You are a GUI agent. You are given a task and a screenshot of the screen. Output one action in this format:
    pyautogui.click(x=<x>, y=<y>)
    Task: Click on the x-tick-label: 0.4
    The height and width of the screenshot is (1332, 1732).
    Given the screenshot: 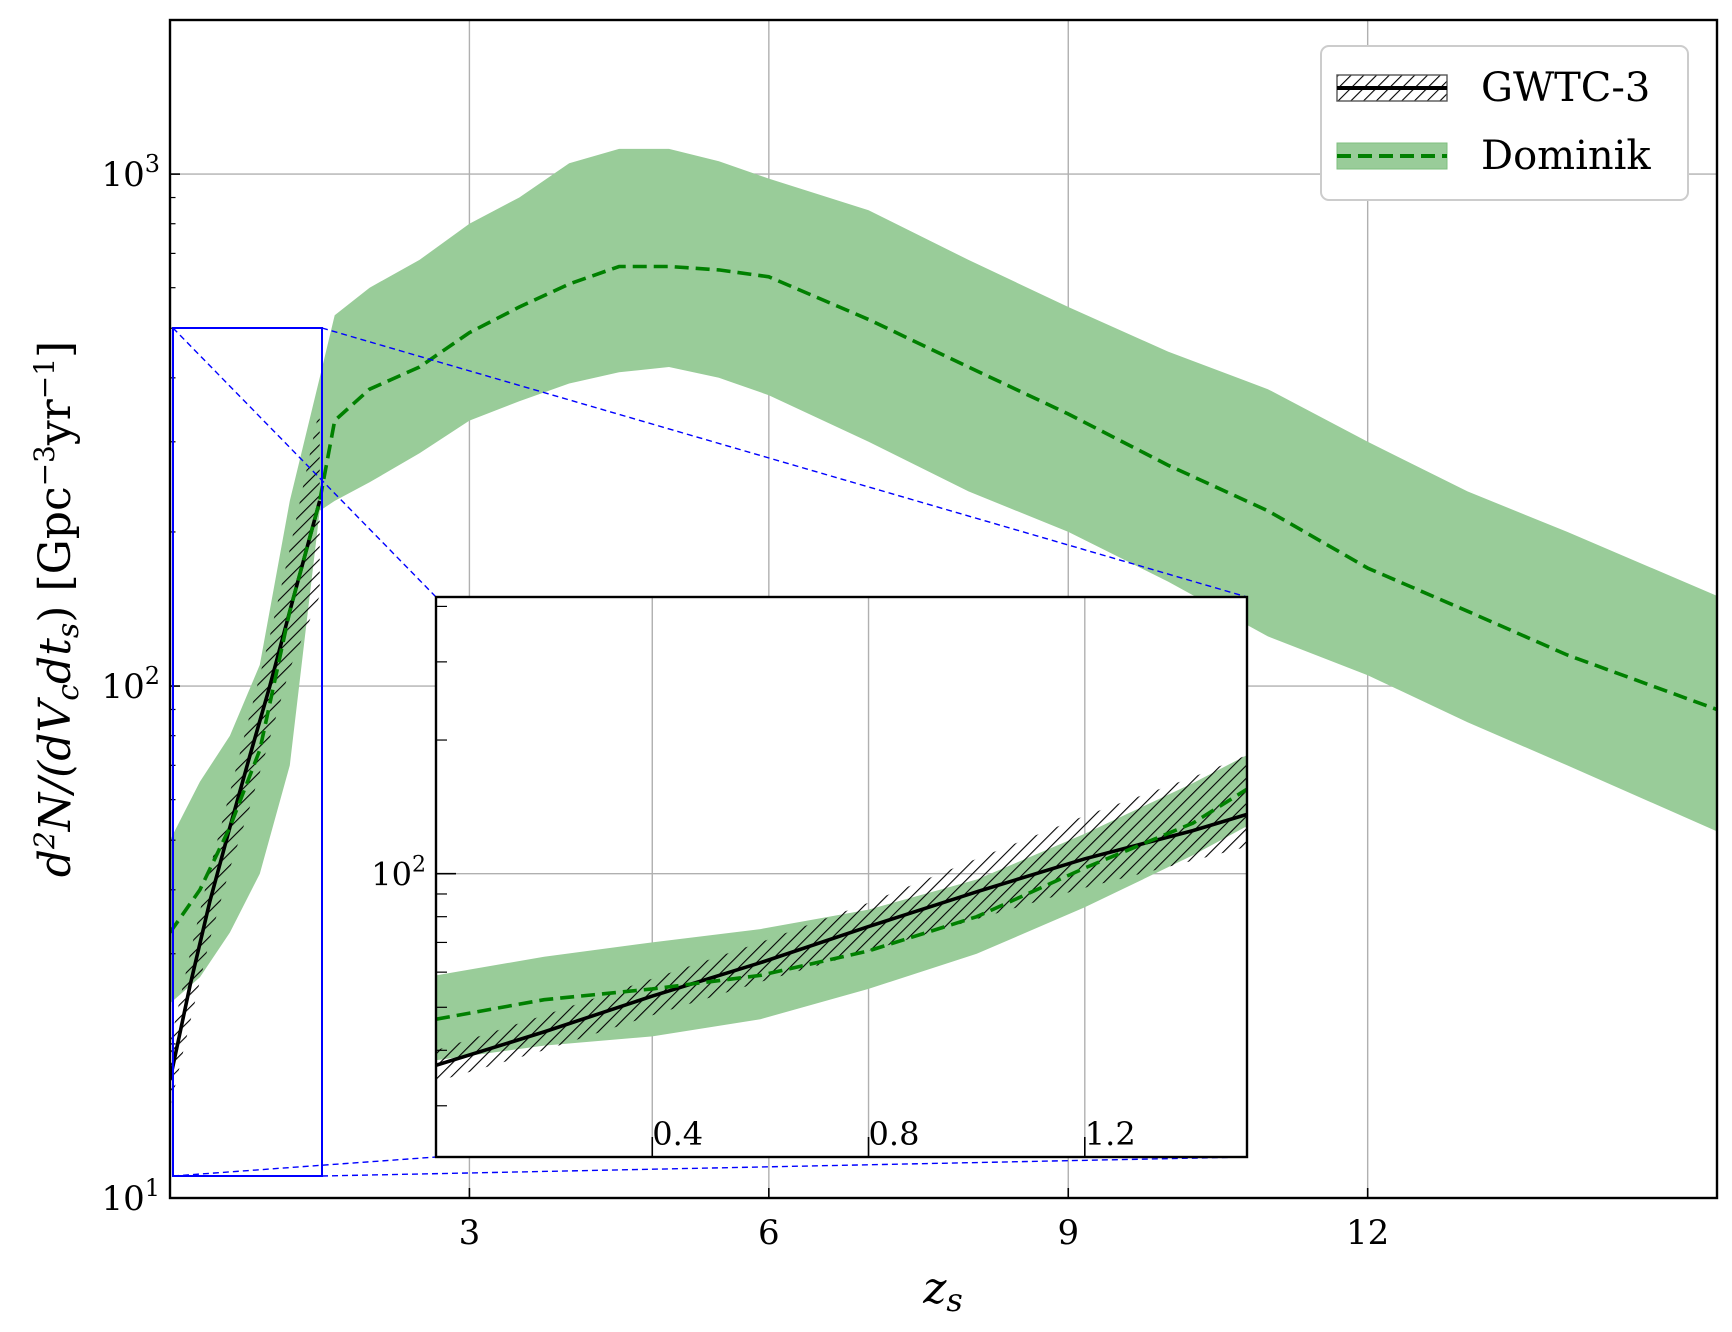 What is the action you would take?
    pyautogui.click(x=677, y=1134)
    